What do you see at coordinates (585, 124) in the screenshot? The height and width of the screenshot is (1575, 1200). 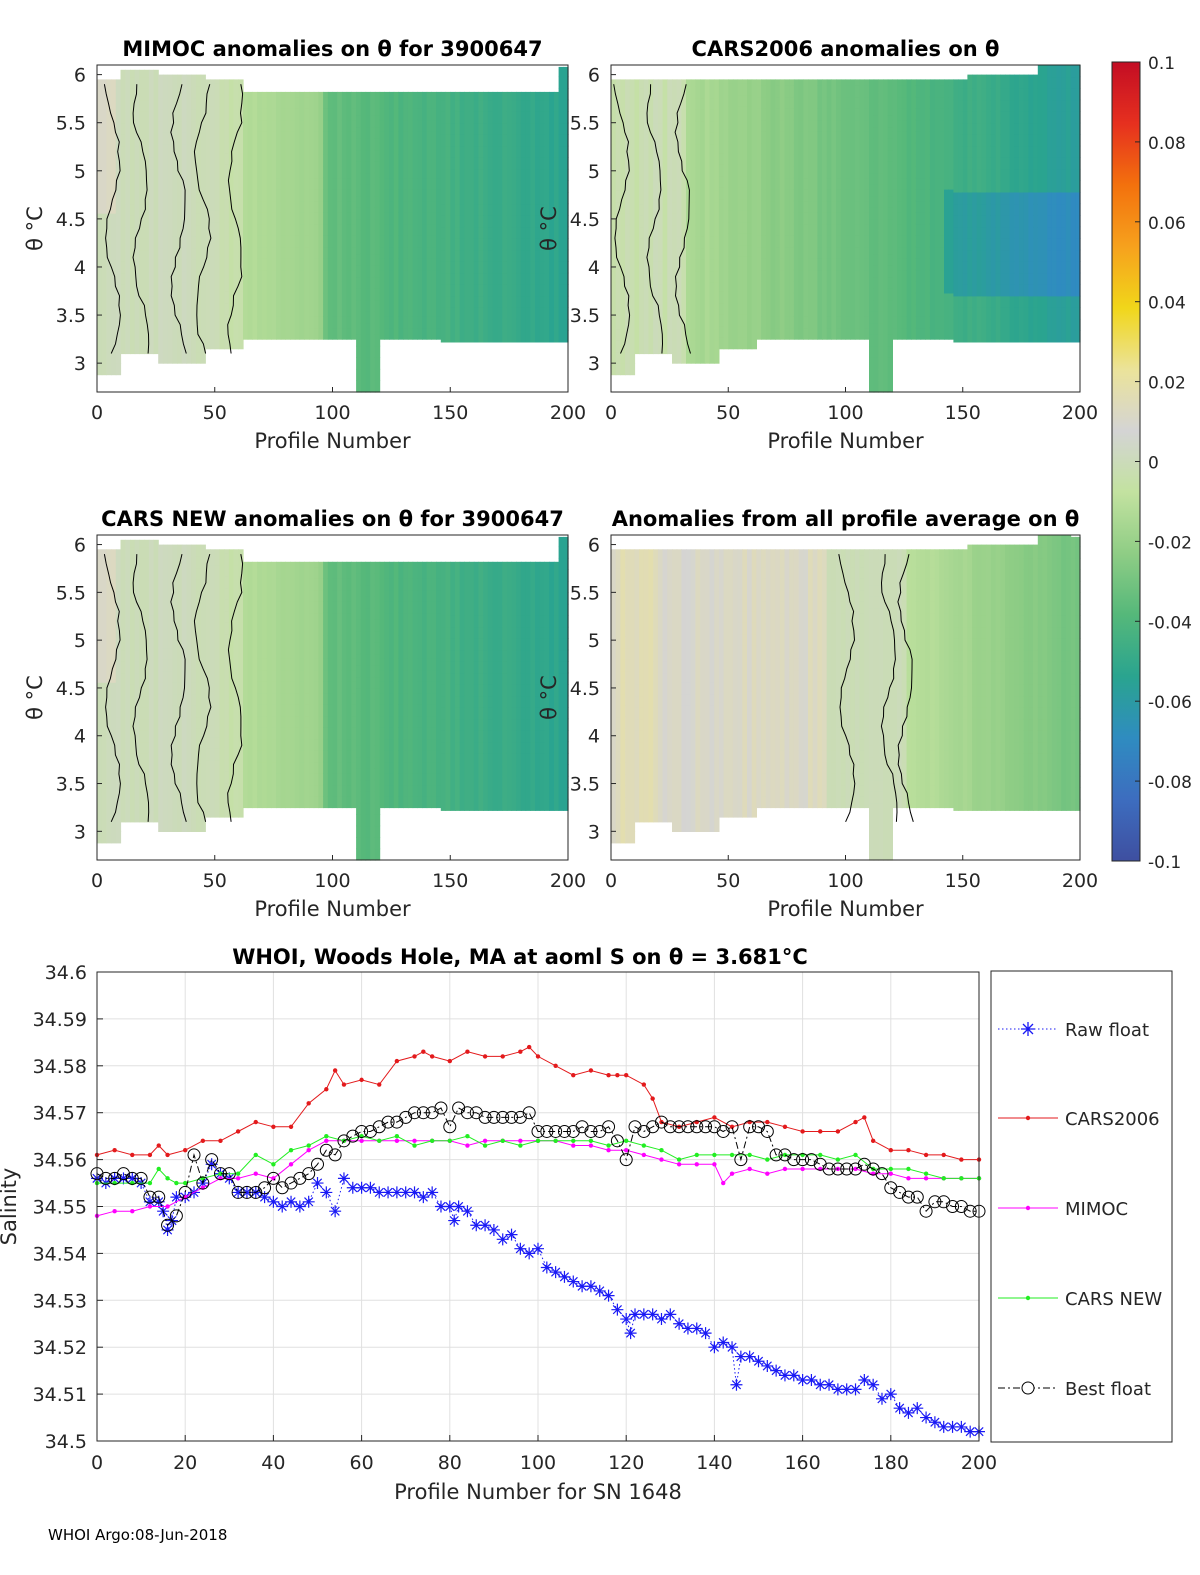 I see `y-tick-label: 5.5` at bounding box center [585, 124].